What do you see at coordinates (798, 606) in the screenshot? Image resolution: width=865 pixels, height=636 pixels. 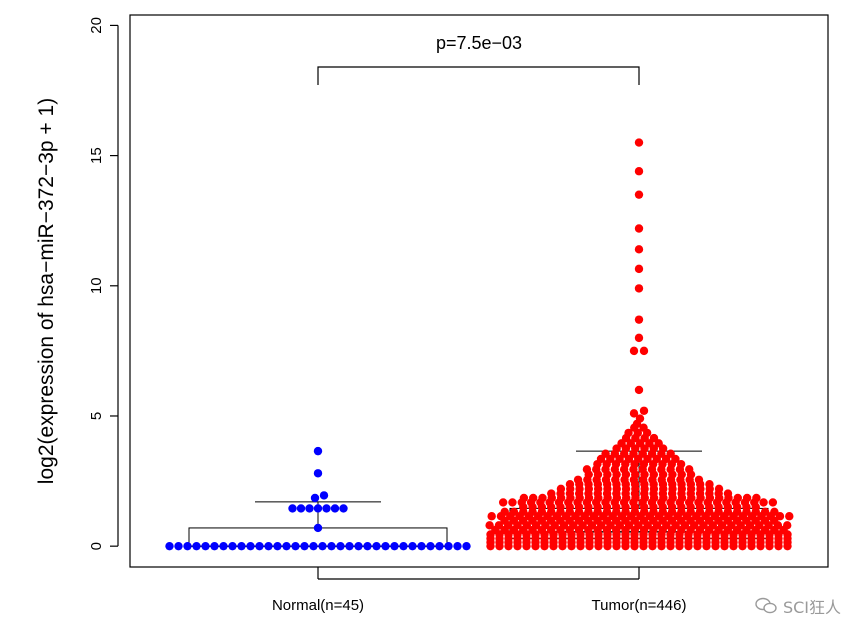 I see `watermark: SCI狂人` at bounding box center [798, 606].